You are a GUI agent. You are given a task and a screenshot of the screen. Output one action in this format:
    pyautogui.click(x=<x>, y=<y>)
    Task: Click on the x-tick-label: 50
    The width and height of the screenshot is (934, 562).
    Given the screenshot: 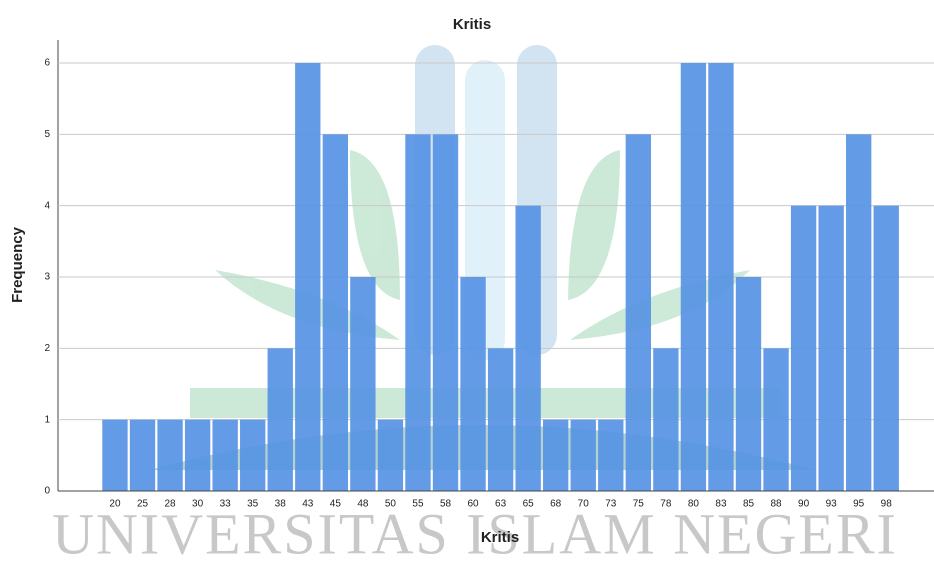 What is the action you would take?
    pyautogui.click(x=391, y=504)
    